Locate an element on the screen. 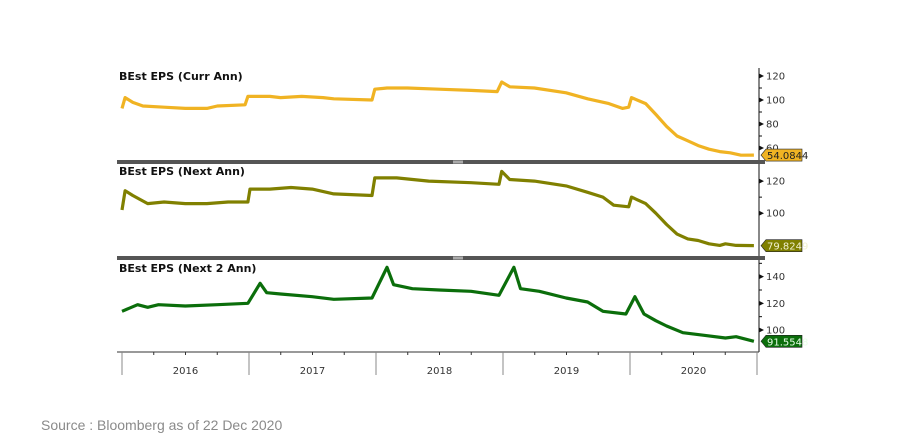 The height and width of the screenshot is (444, 904). last-value-label: 79.8249 is located at coordinates (787, 247).